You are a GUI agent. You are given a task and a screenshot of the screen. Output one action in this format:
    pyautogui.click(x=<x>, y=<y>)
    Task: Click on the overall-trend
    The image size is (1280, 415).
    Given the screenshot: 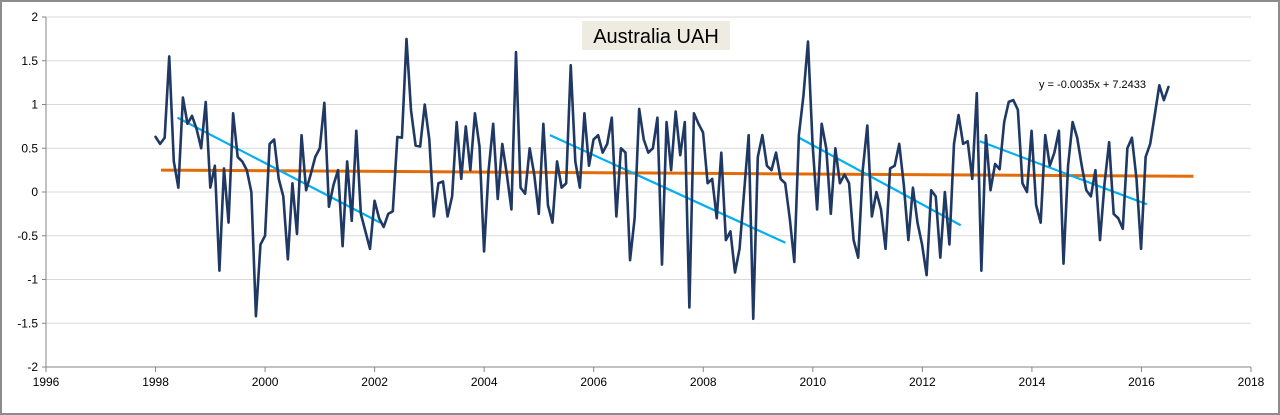 What is the action you would take?
    pyautogui.click(x=677, y=173)
    